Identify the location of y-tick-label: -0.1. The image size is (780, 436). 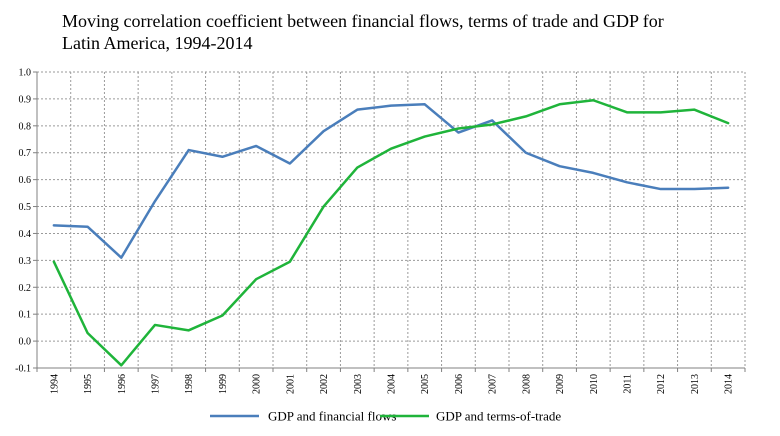
(23, 369).